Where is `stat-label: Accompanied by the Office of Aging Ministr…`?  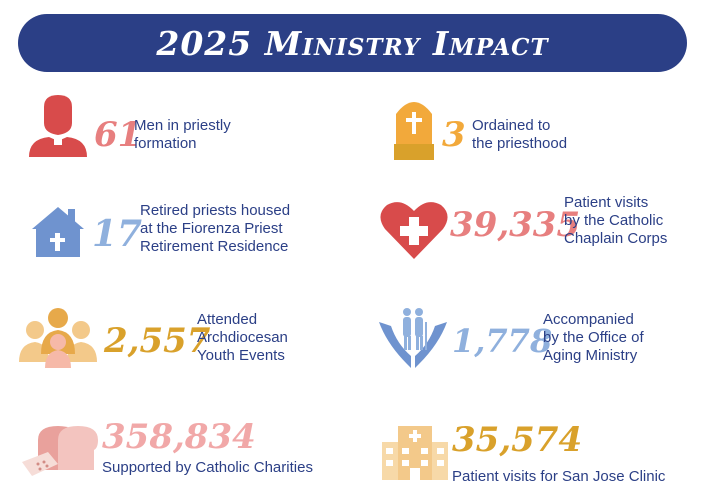 stat-label: Accompanied by the Office of Aging Ministr… is located at coordinates (593, 337).